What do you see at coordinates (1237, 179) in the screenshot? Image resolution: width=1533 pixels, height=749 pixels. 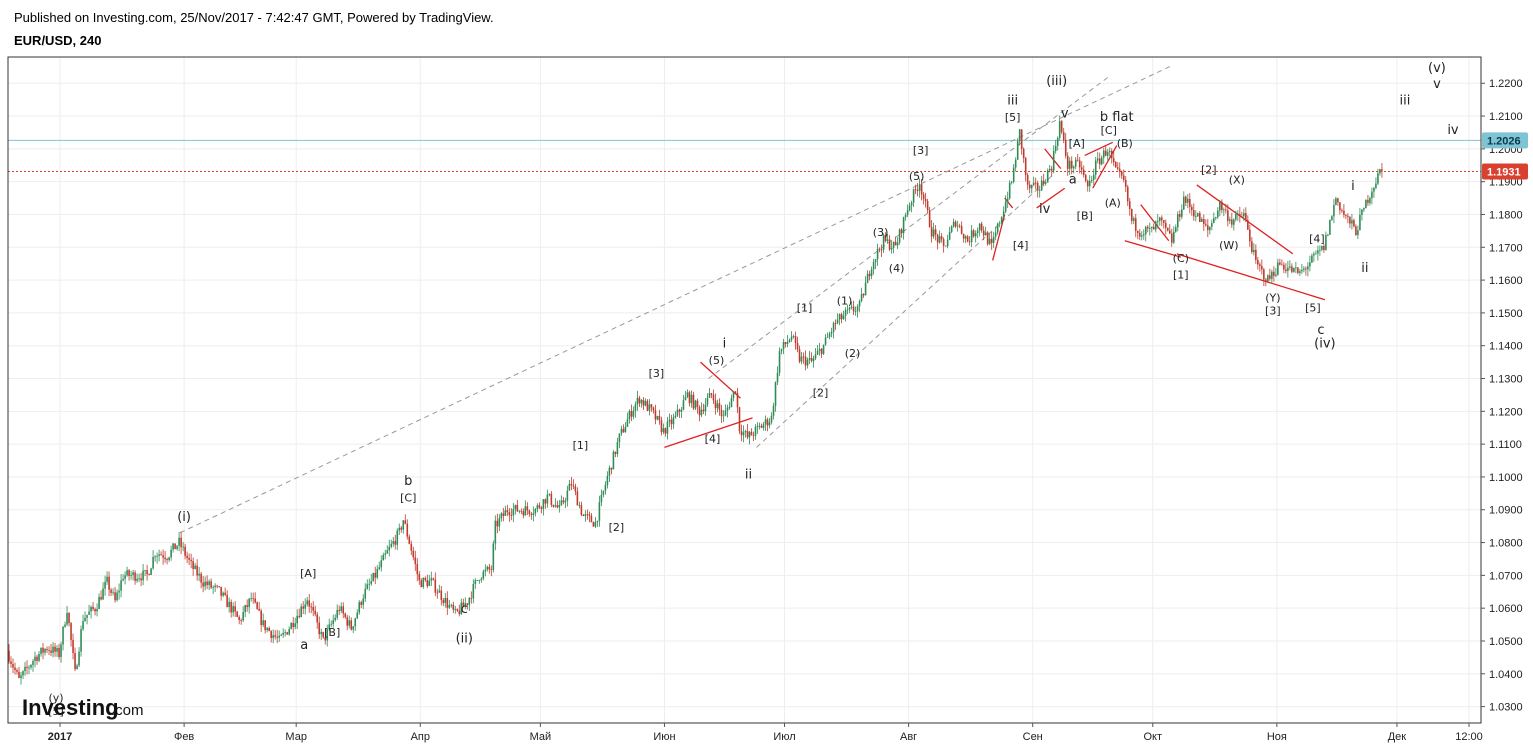 I see `wave-label: (X)` at bounding box center [1237, 179].